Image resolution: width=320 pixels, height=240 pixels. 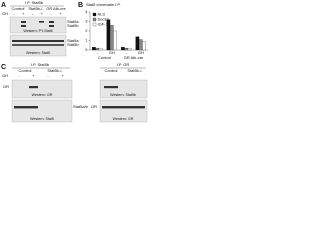 What do you see at coordinates (86, 21) in the screenshot?
I see `y-tick-label: 3` at bounding box center [86, 21].